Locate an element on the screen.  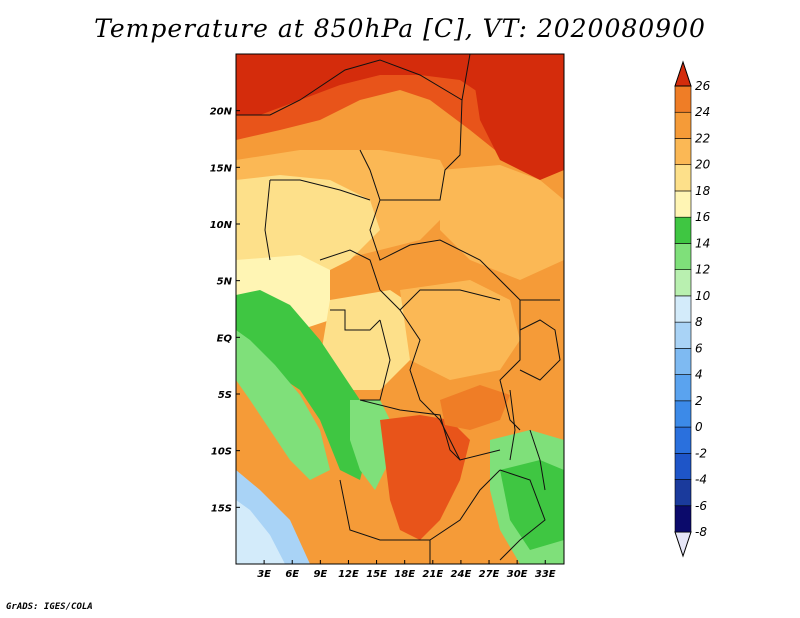
colorbar-label: 16 is located at coordinates (703, 217).